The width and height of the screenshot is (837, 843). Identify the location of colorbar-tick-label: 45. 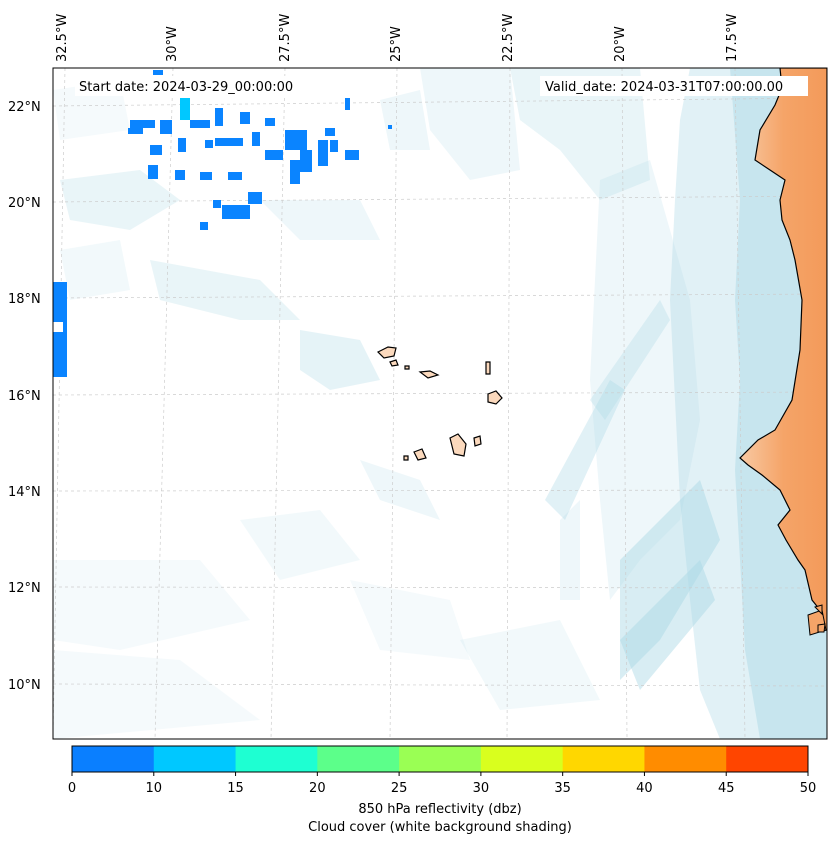
(726, 788).